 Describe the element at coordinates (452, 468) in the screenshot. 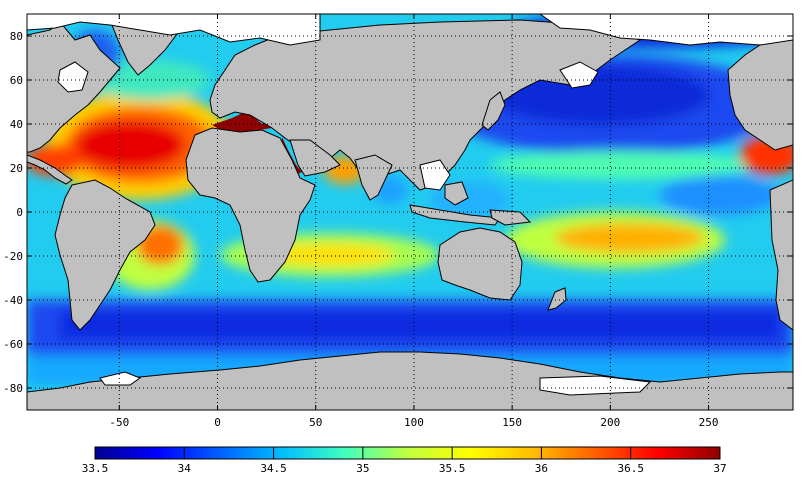

I see `colorbar-tick-label: 35.5` at that location.